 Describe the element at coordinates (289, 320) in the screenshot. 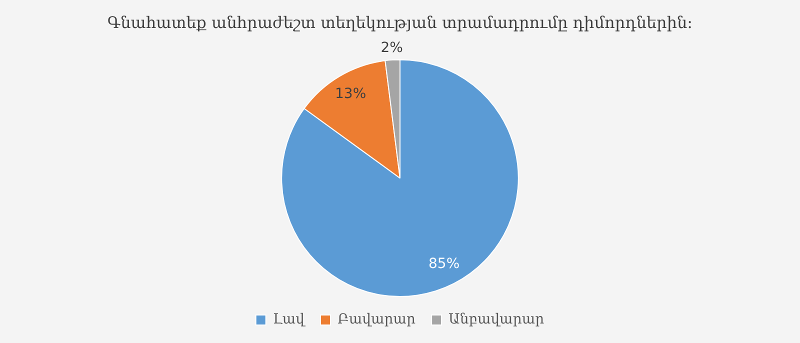

I see `legend-label: Լավ` at that location.